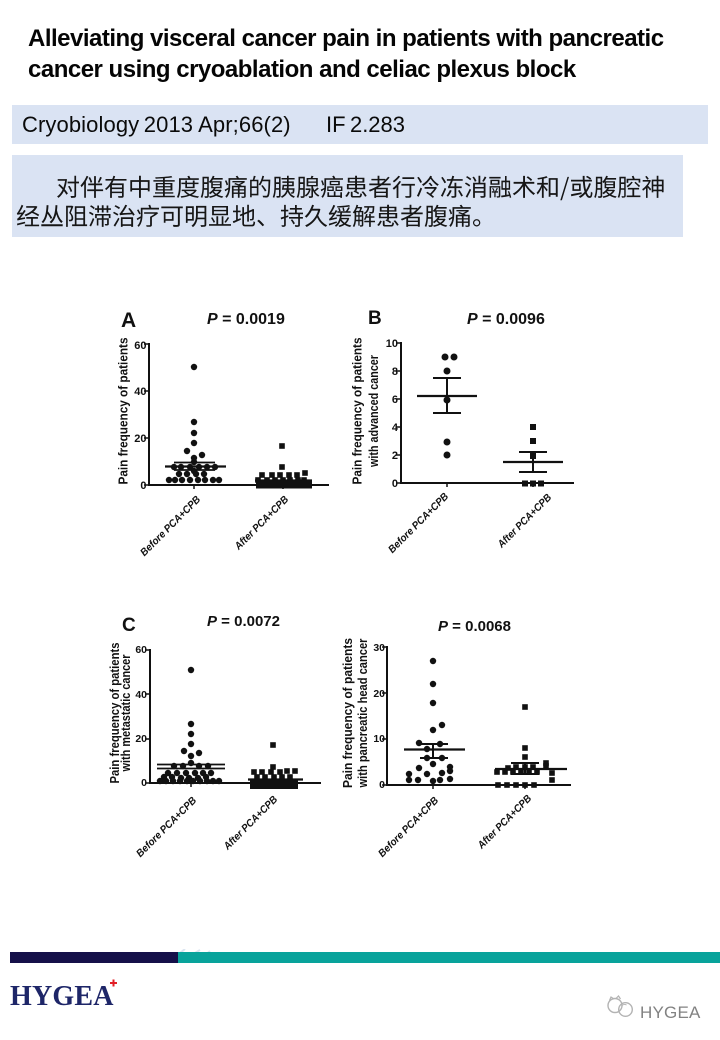 This screenshot has height=1040, width=720. I want to click on svg-text: 30, so click(379, 648).